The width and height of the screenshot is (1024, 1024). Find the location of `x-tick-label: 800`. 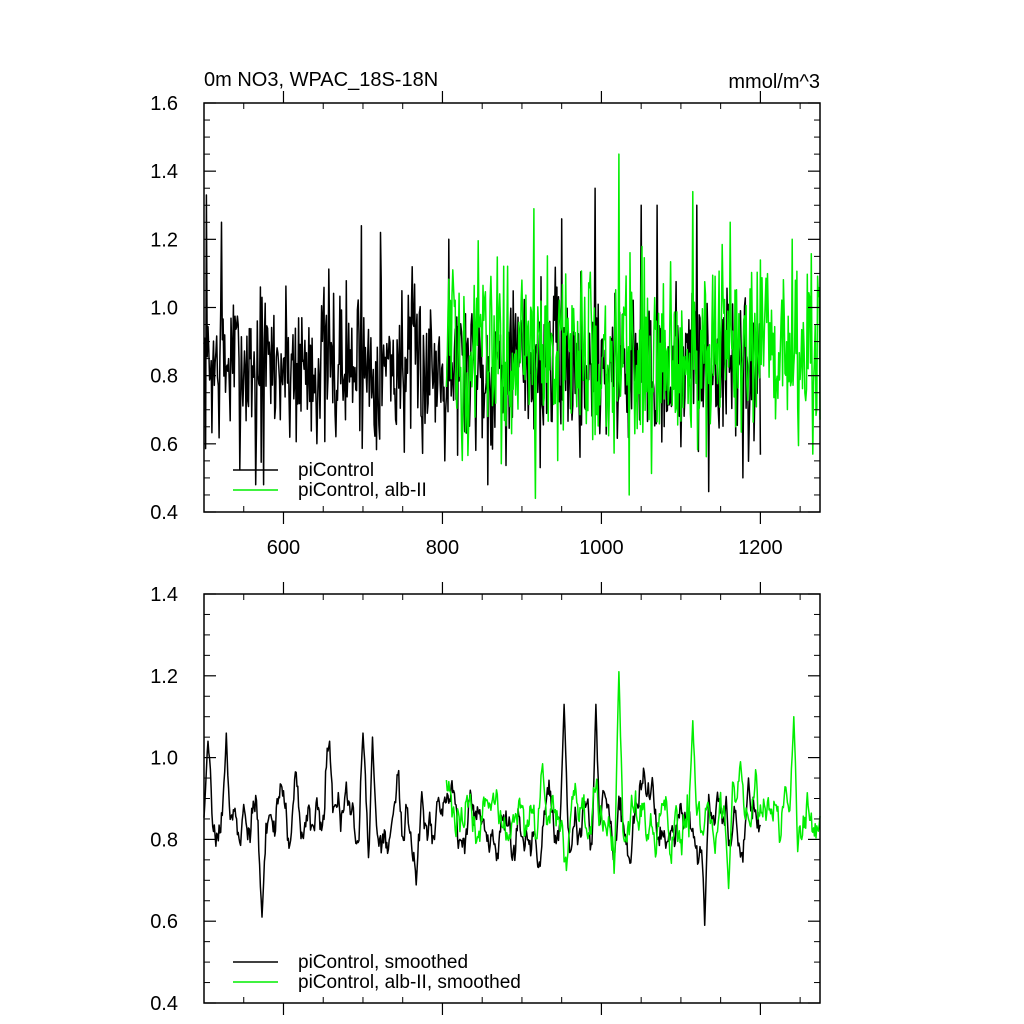

x-tick-label: 800 is located at coordinates (442, 548).